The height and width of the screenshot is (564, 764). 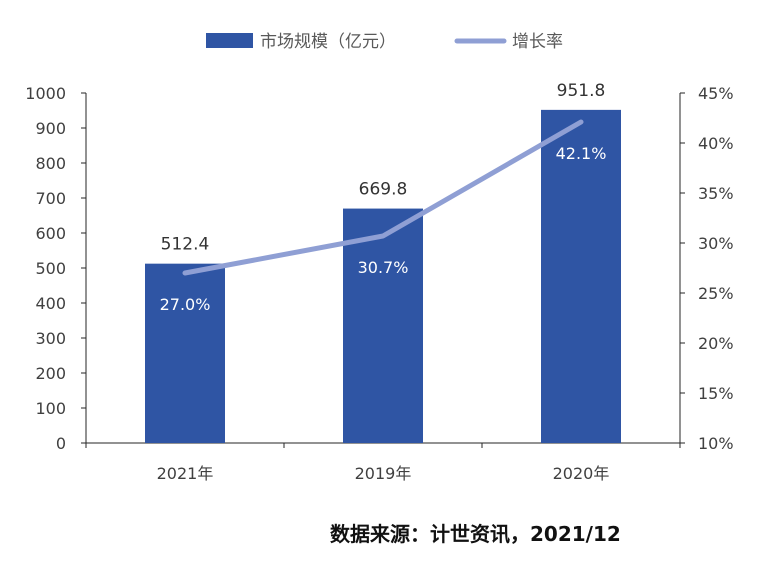 What do you see at coordinates (185, 304) in the screenshot?
I see `growth-value-label: 27.0%` at bounding box center [185, 304].